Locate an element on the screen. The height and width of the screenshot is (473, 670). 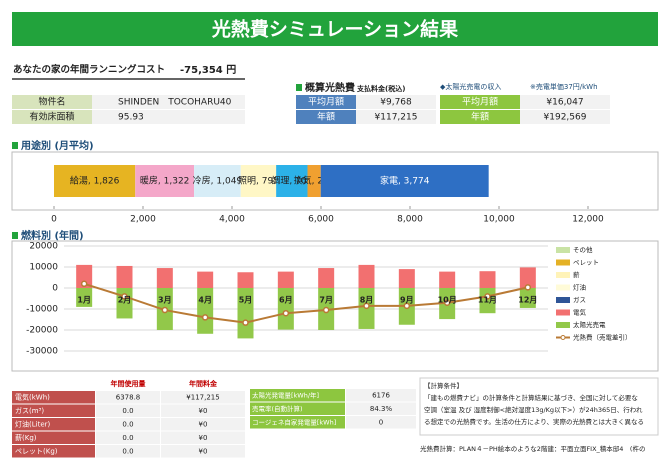
x-tick-label: 10月 is located at coordinates (447, 300).